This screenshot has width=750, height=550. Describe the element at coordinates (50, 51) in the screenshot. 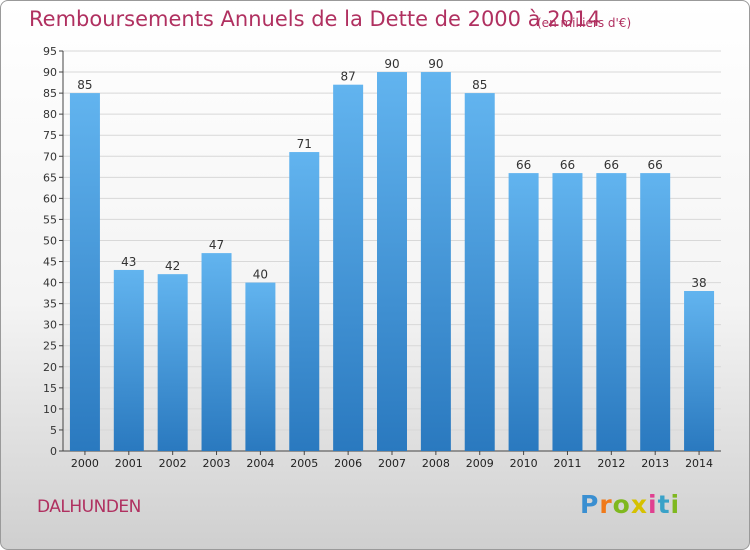

I see `y-tick-label: 95` at that location.